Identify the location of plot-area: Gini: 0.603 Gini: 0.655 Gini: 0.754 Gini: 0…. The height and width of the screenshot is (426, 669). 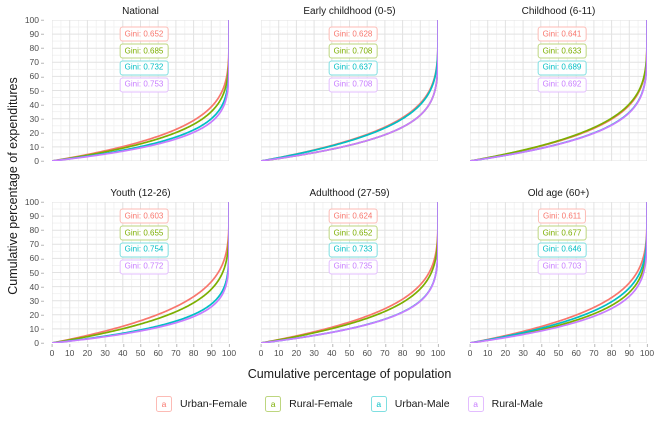
(130, 277).